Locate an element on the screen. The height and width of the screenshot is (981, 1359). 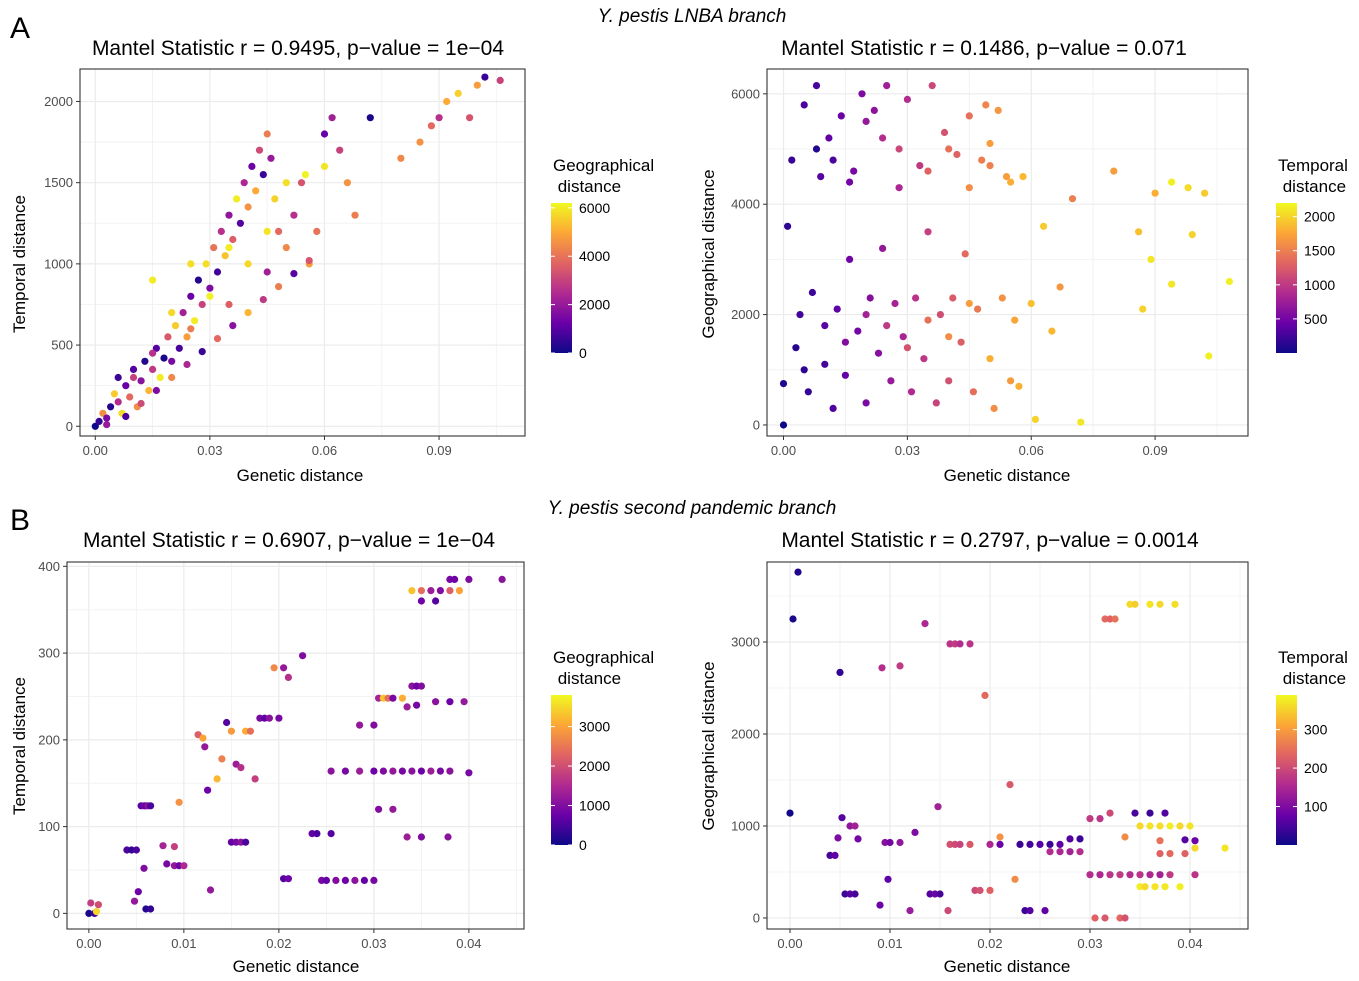
y-tick-label: 300 is located at coordinates (49, 653).